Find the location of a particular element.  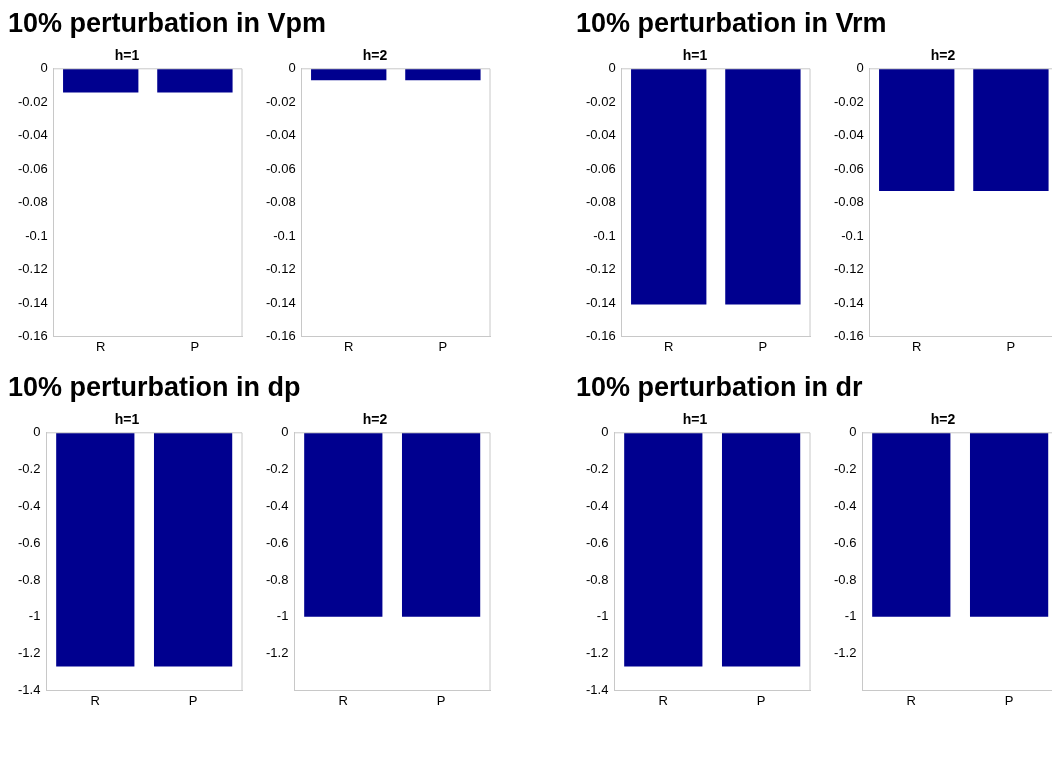

chart-title: 10% perturbation in dp is located at coordinates (155, 388).